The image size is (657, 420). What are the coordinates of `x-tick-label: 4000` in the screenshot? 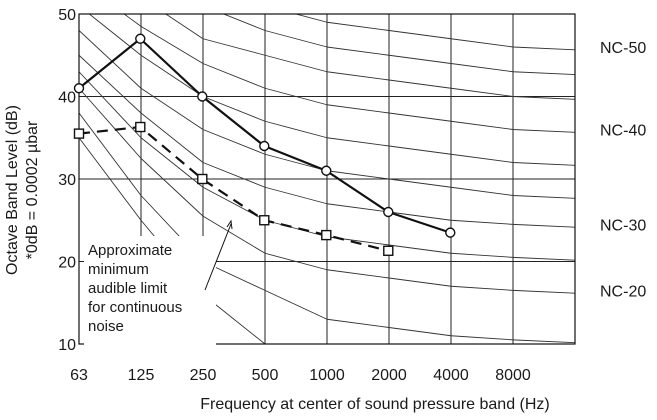 It's located at (451, 375).